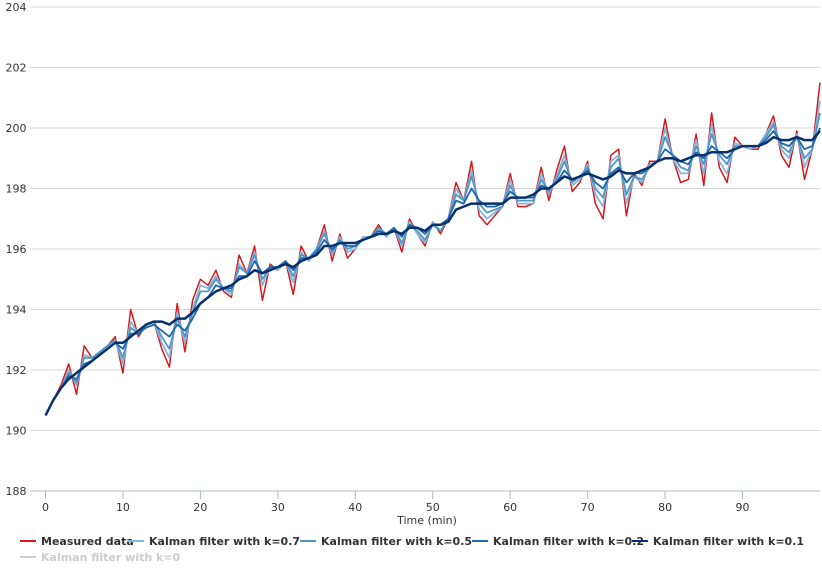  What do you see at coordinates (16, 128) in the screenshot?
I see `y-tick-label: 200` at bounding box center [16, 128].